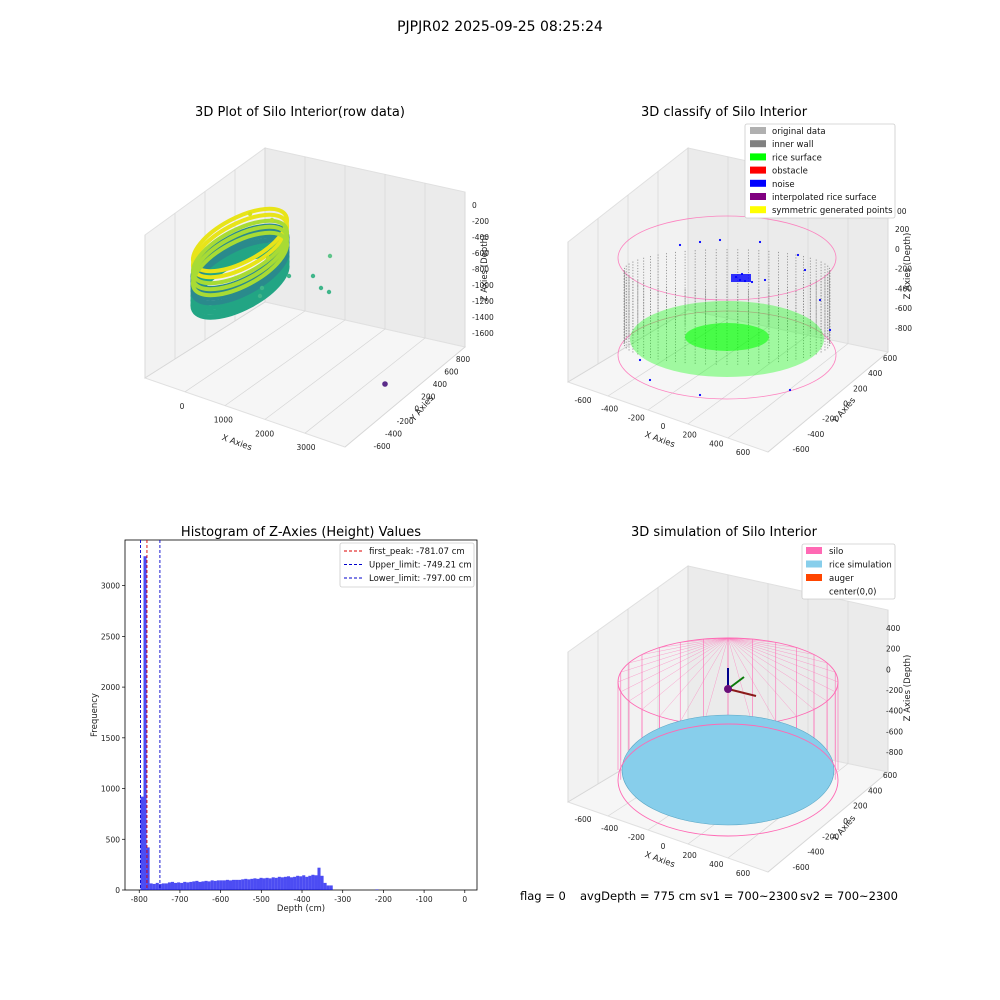 Image resolution: width=1000 pixels, height=1000 pixels. What do you see at coordinates (903, 288) in the screenshot?
I see `cls-ztick-3: -400` at bounding box center [903, 288].